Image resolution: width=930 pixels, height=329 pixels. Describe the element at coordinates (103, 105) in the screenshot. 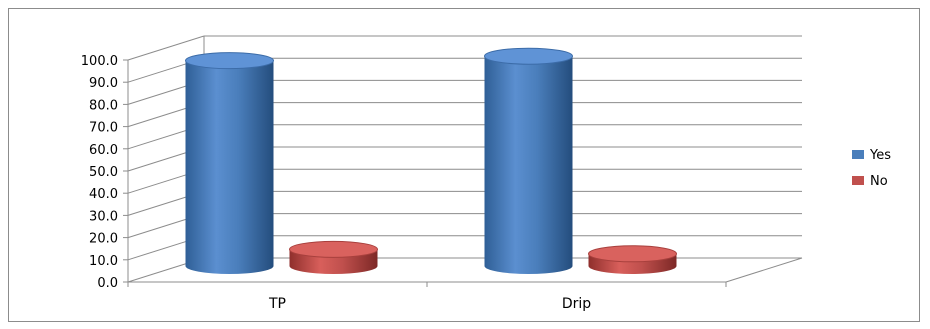

I see `y-tick-label: 80.0` at that location.